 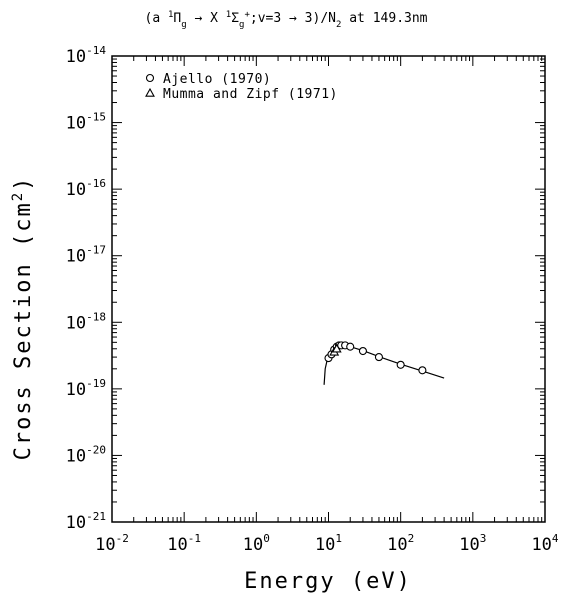 What do you see at coordinates (206, 18) in the screenshot?
I see `chart-title-part: → X` at bounding box center [206, 18].